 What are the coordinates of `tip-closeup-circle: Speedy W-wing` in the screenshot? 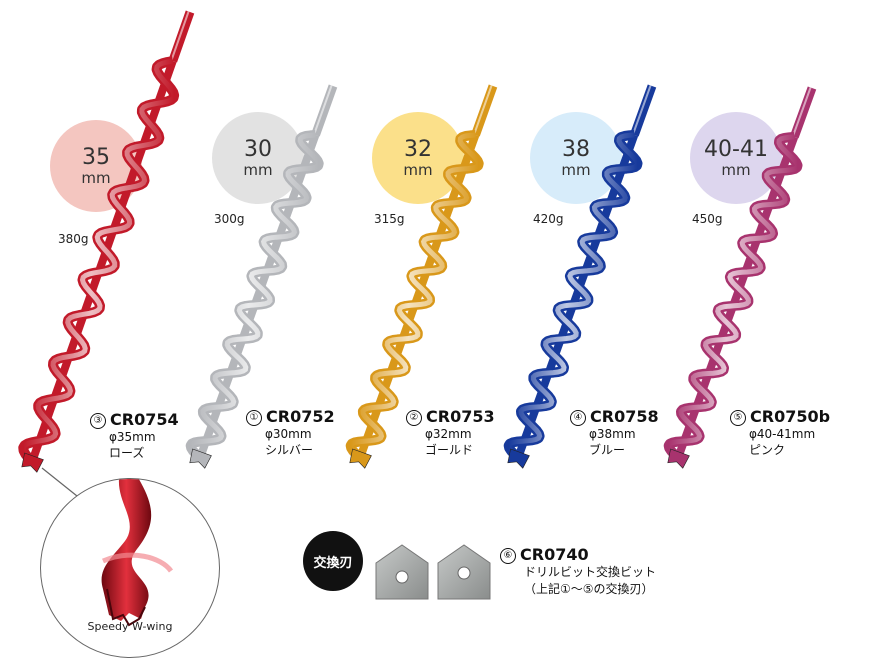 It's located at (130, 568).